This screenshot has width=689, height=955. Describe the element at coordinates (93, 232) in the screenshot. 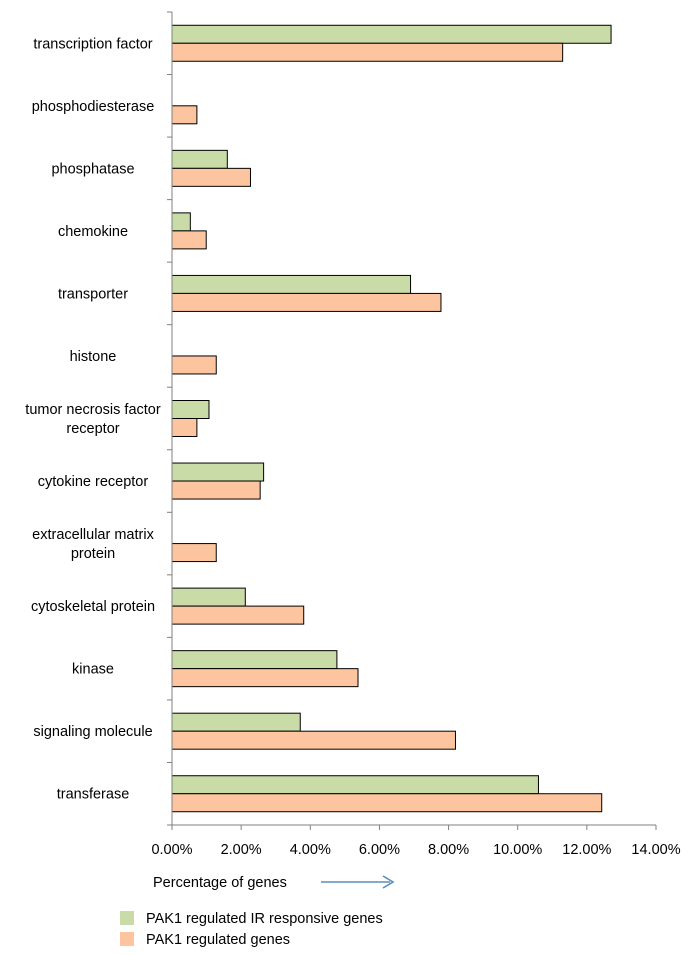

I see `category-label-chemokine: chemokine` at that location.